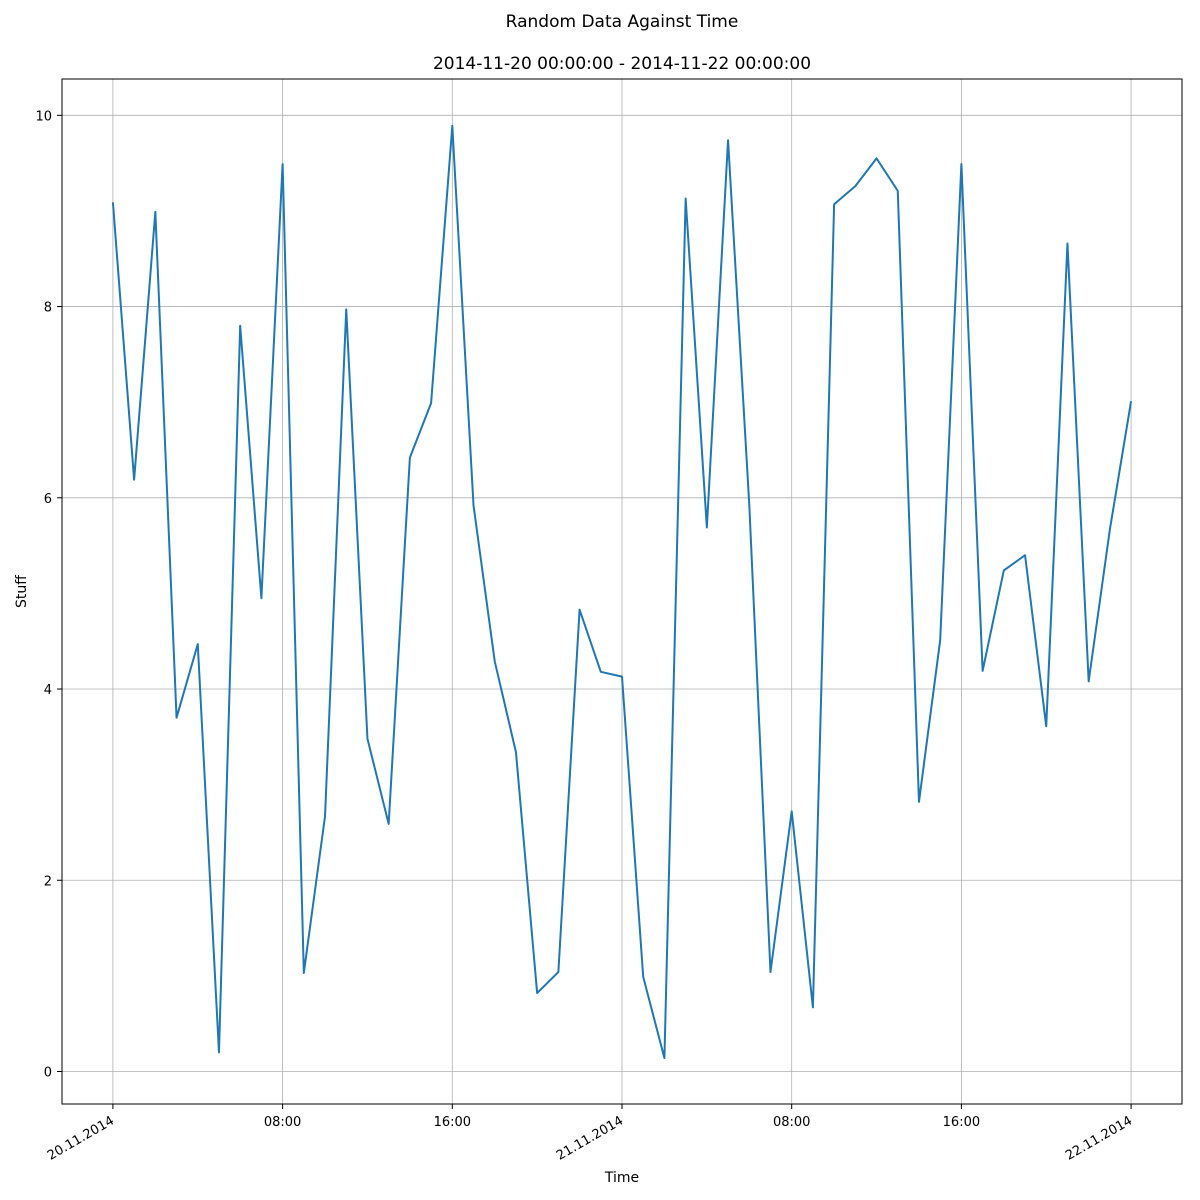  Describe the element at coordinates (81, 1138) in the screenshot. I see `x-tick-label: 20.11.2014` at that location.